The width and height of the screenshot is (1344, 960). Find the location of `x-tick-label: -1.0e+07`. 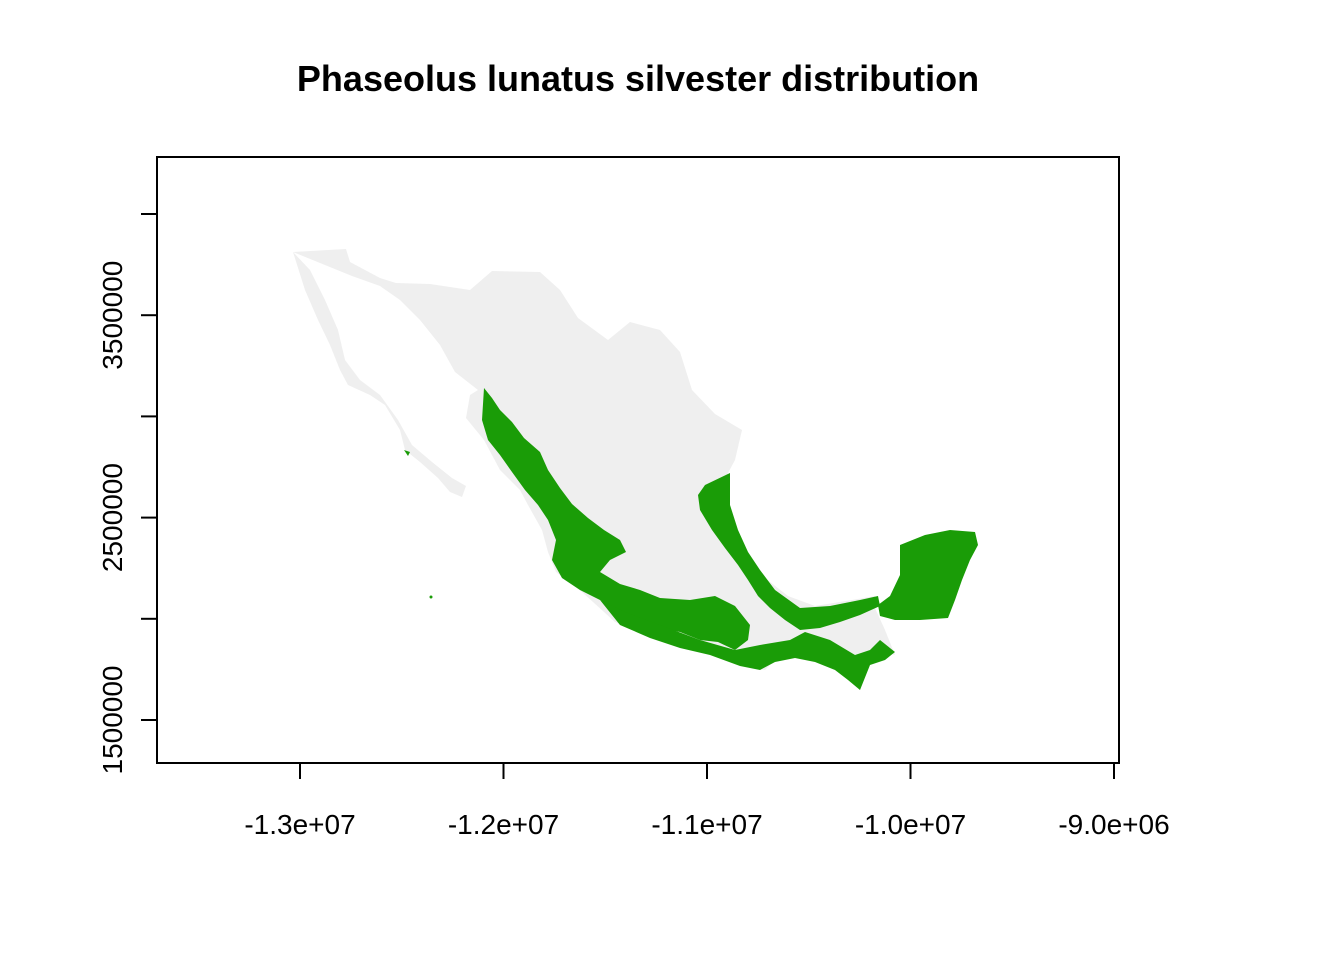

x-tick-label: -1.0e+07 is located at coordinates (910, 824).